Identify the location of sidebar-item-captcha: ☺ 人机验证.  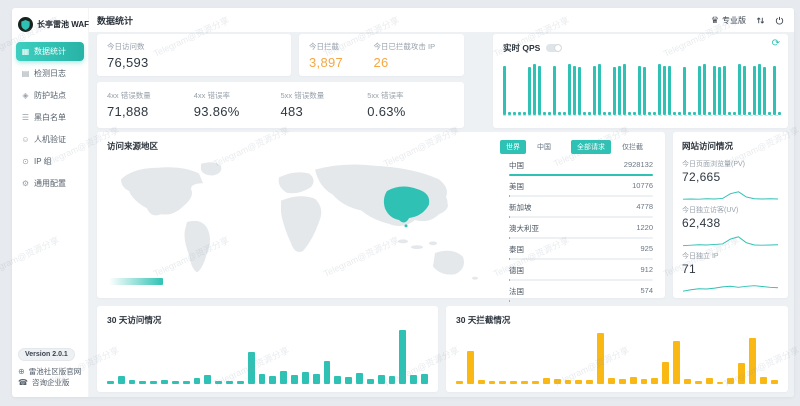
(50, 139).